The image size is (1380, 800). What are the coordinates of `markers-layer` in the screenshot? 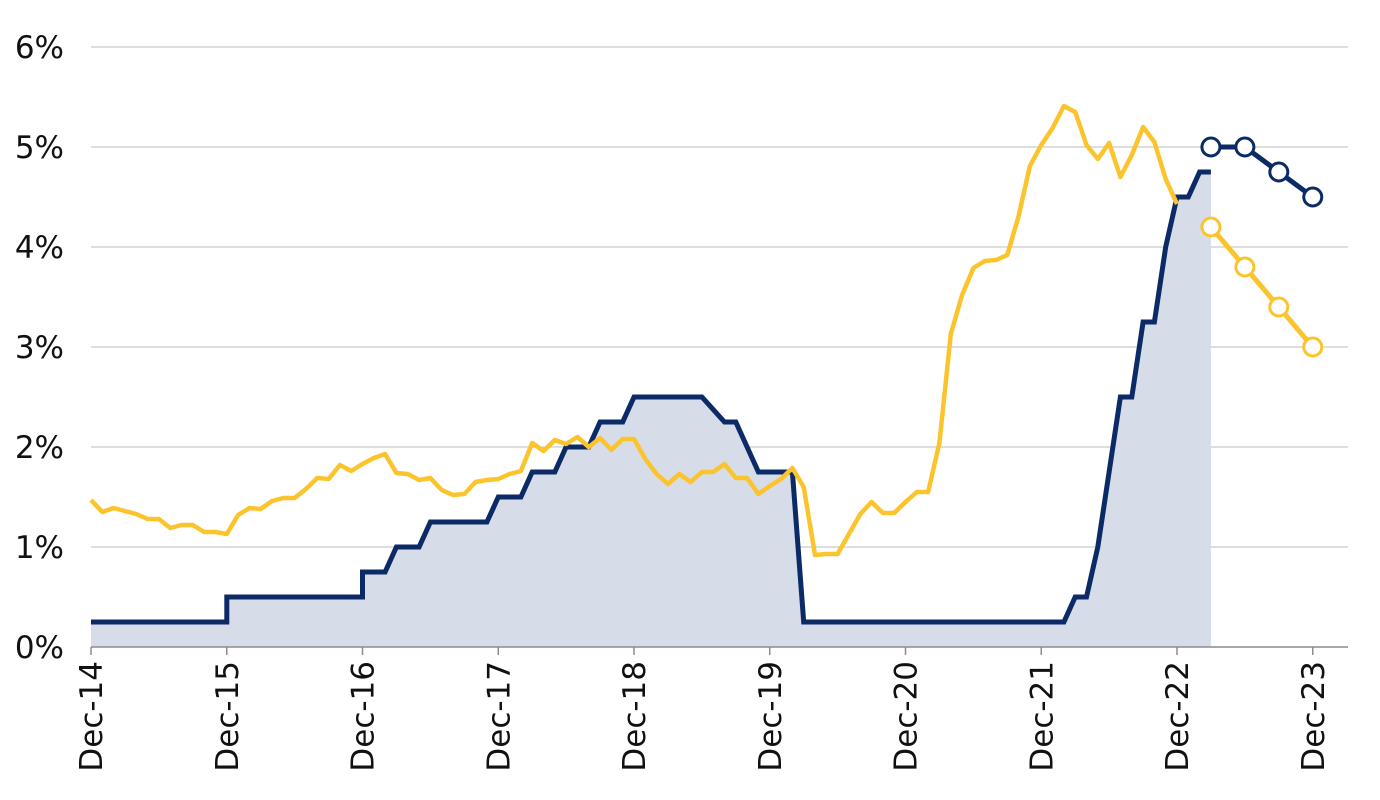 It's located at (1262, 247).